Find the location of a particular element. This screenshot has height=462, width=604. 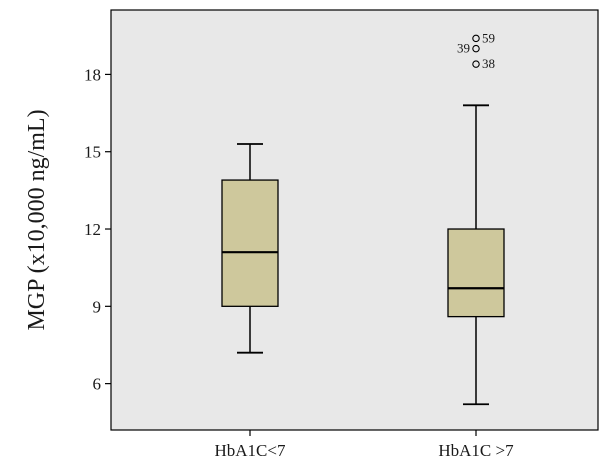

x-axis: HbA1C<7 HbA1C >7 is located at coordinates (364, 445).